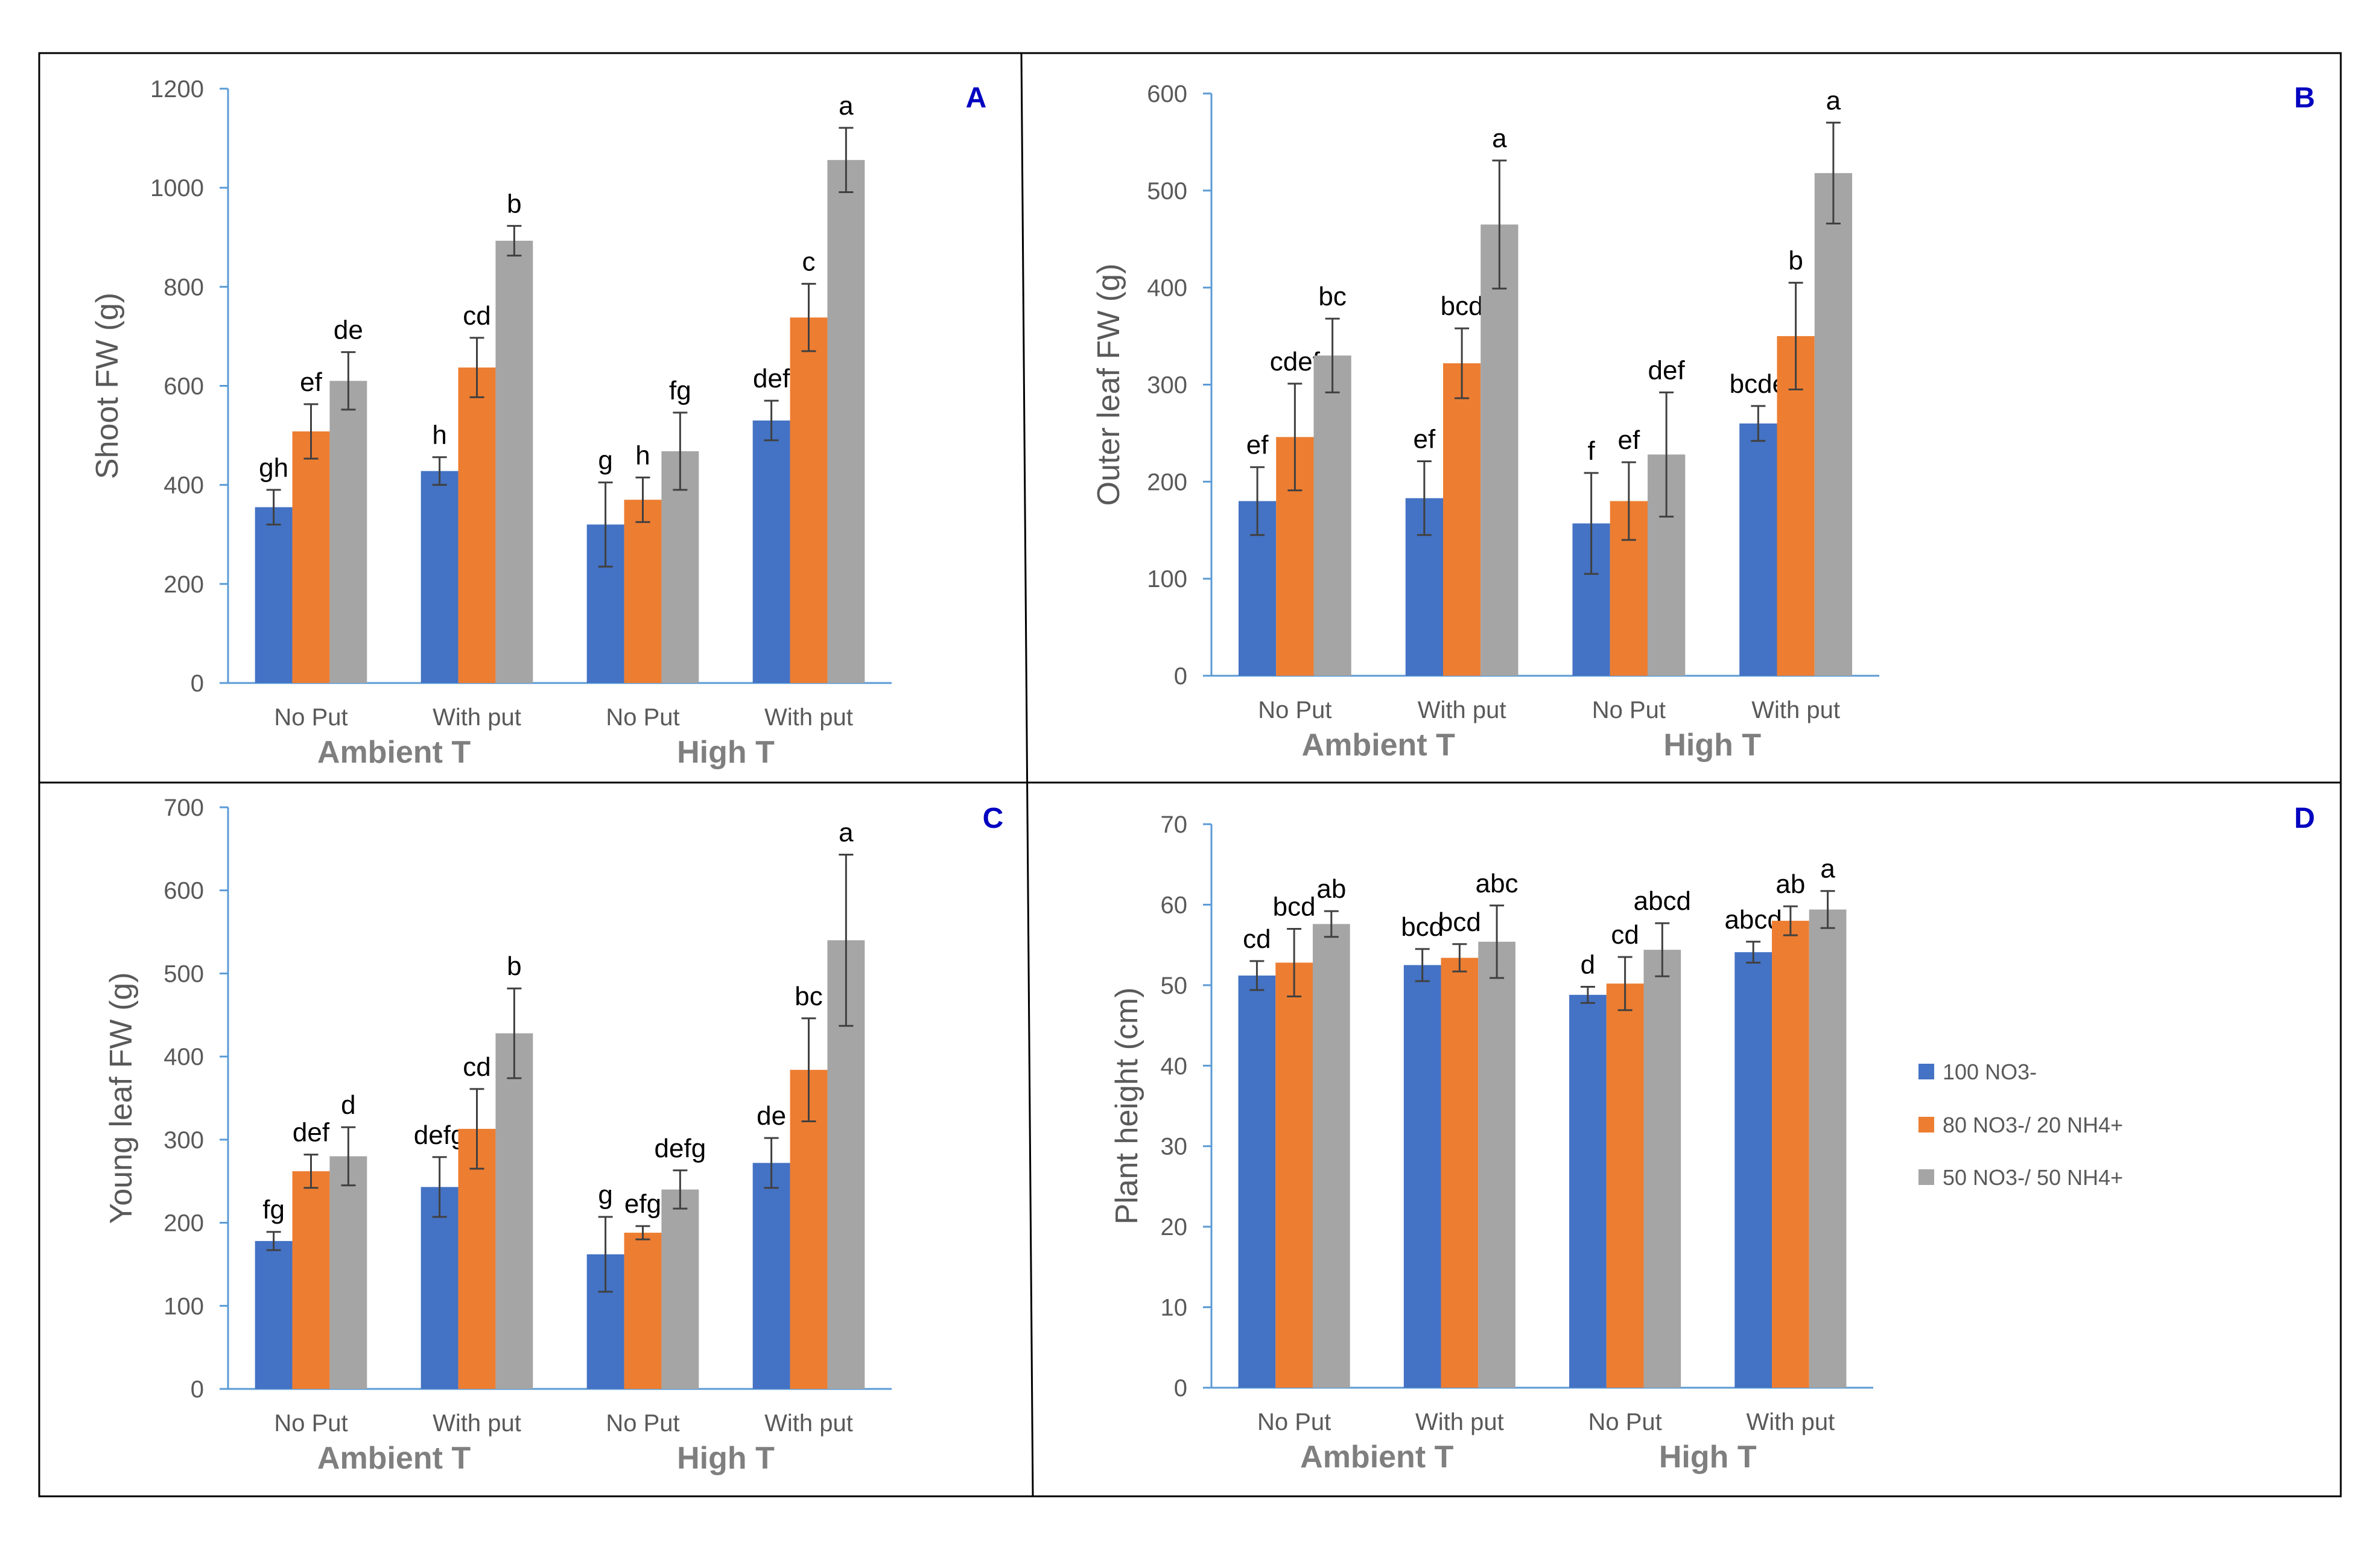 This screenshot has width=2380, height=1547. What do you see at coordinates (439, 436) in the screenshot?
I see `significance-letter: h` at bounding box center [439, 436].